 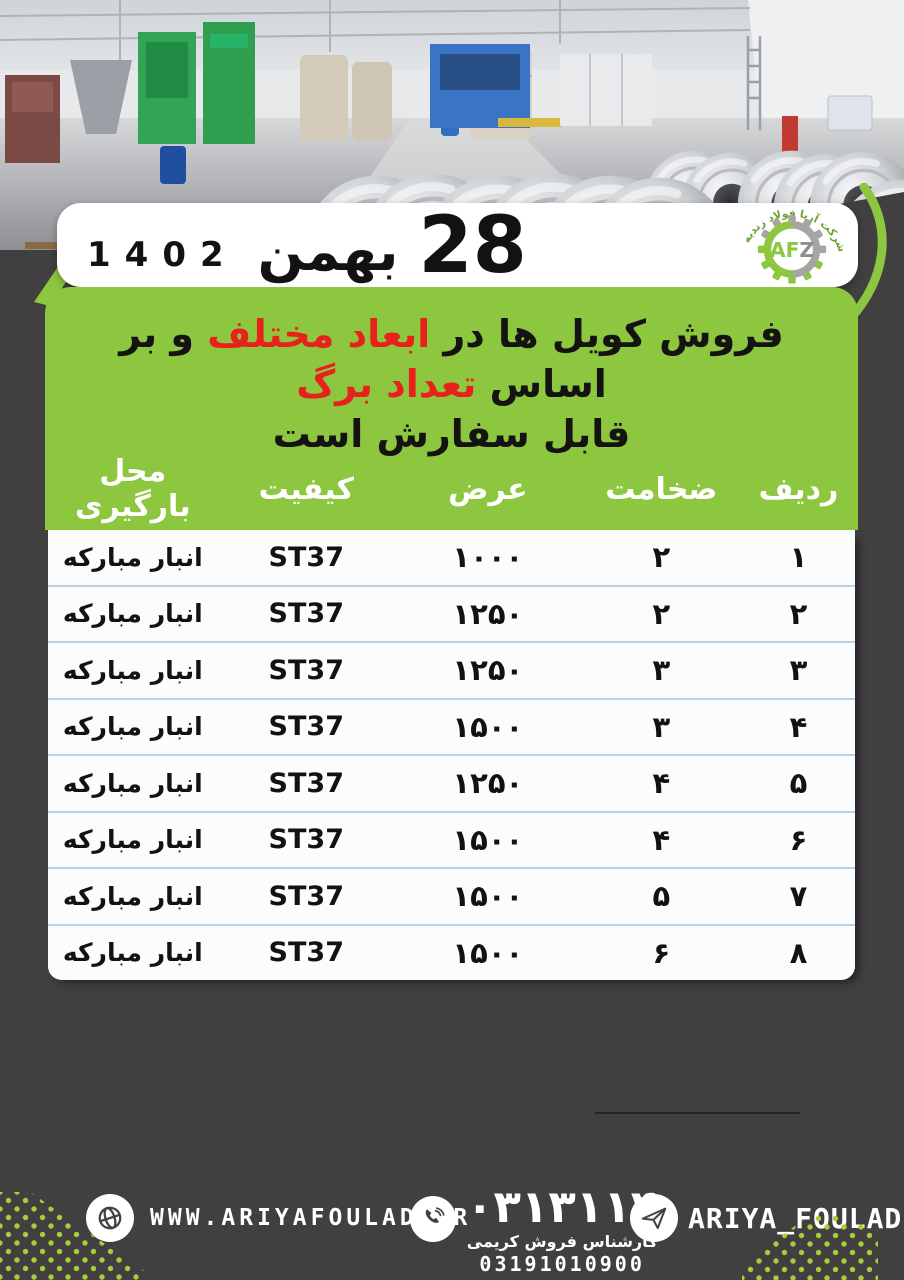 I want to click on table-row: ۴ ۳ ۱۵۰۰ ST37 انبار مبارکه, so click(x=451, y=727).